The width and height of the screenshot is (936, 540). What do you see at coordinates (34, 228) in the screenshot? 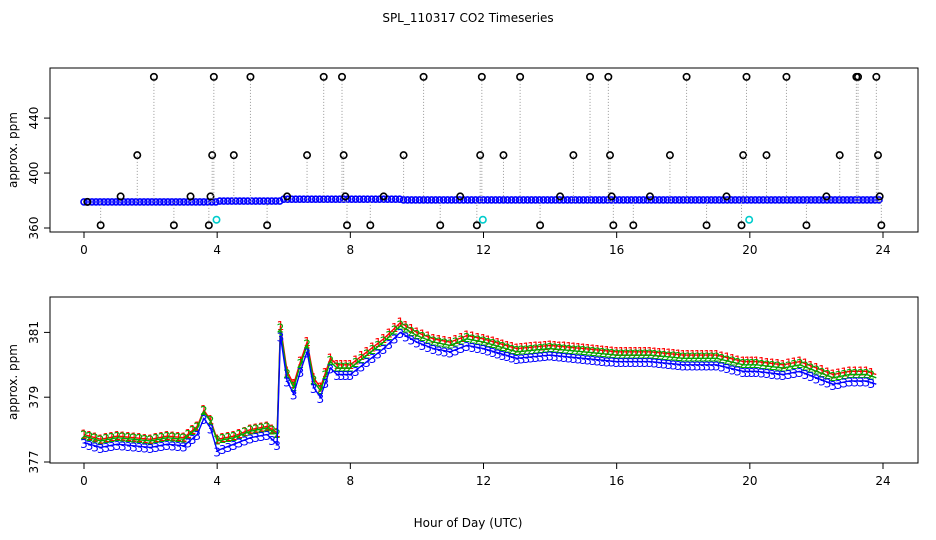
I see `top-y-tick-label: 360` at bounding box center [34, 228].